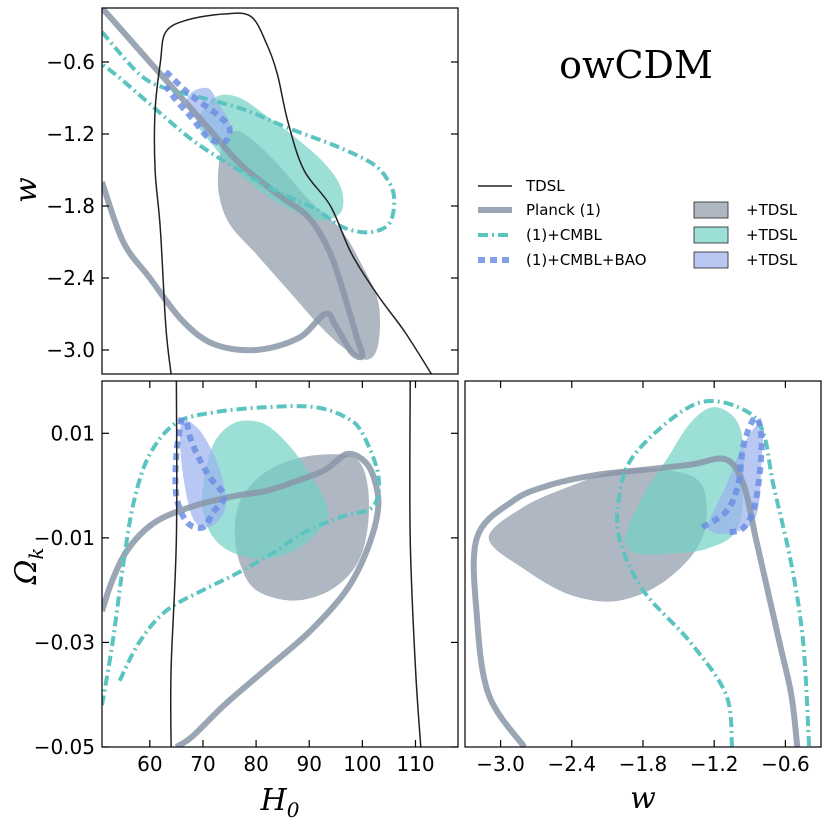 This screenshot has height=830, width=830. What do you see at coordinates (714, 764) in the screenshot?
I see `x-tick-label: −1.2` at bounding box center [714, 764].